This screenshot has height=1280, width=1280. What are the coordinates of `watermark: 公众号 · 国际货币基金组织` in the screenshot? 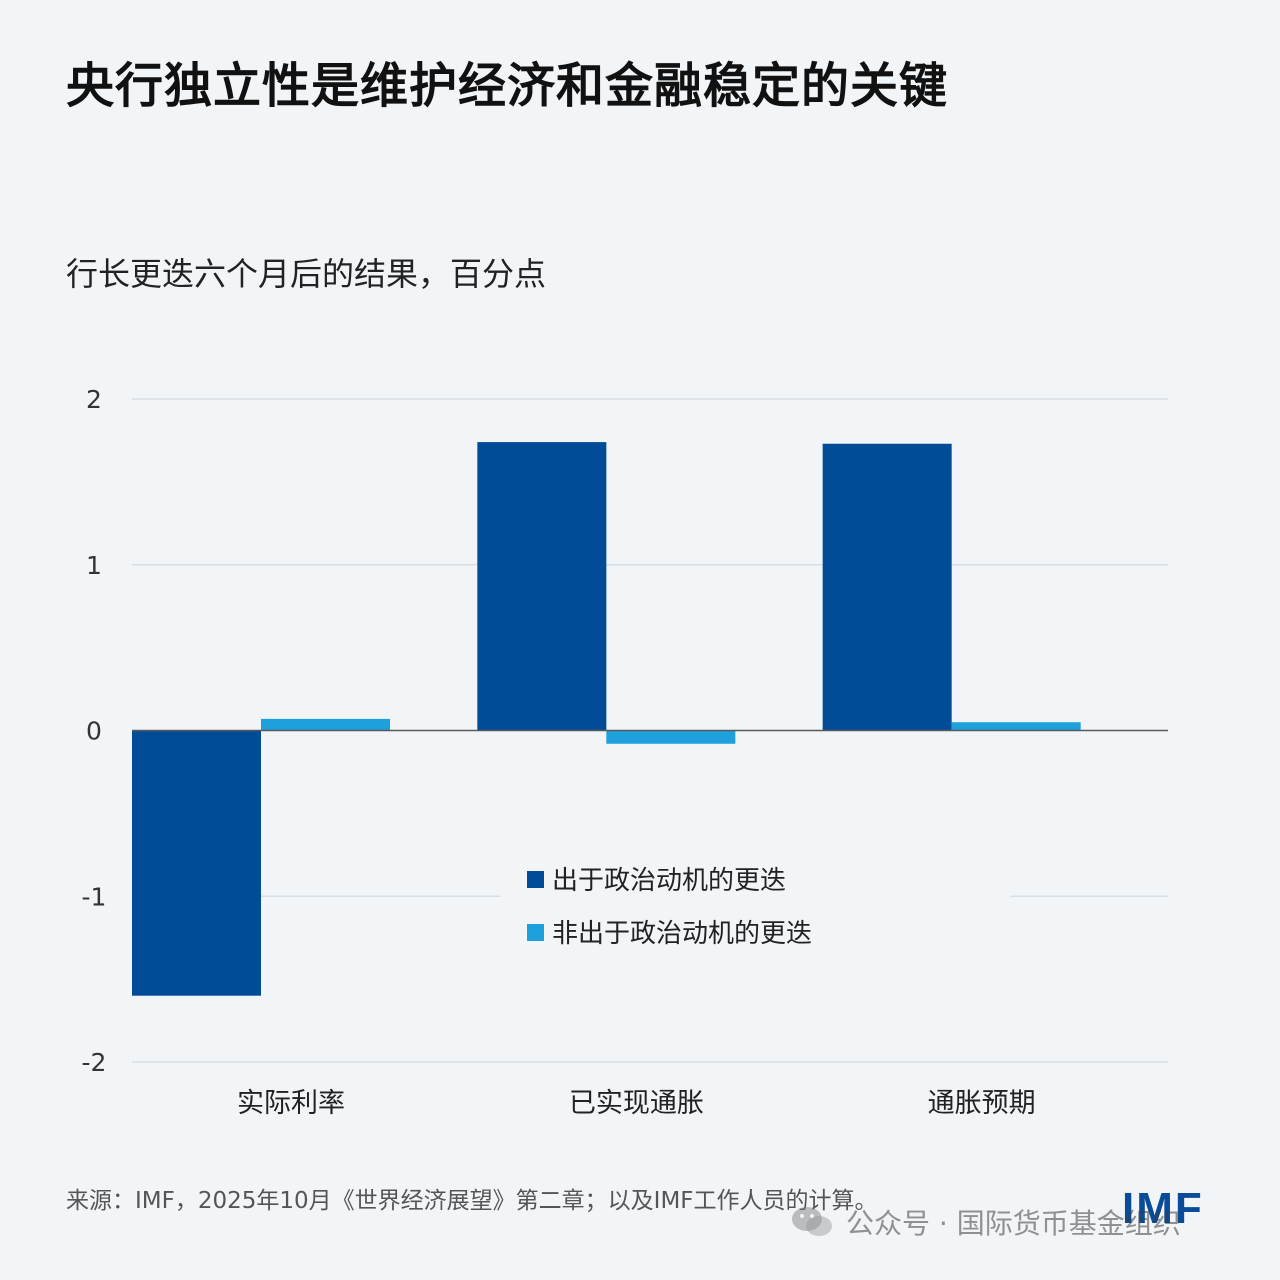 It's located at (985, 1222).